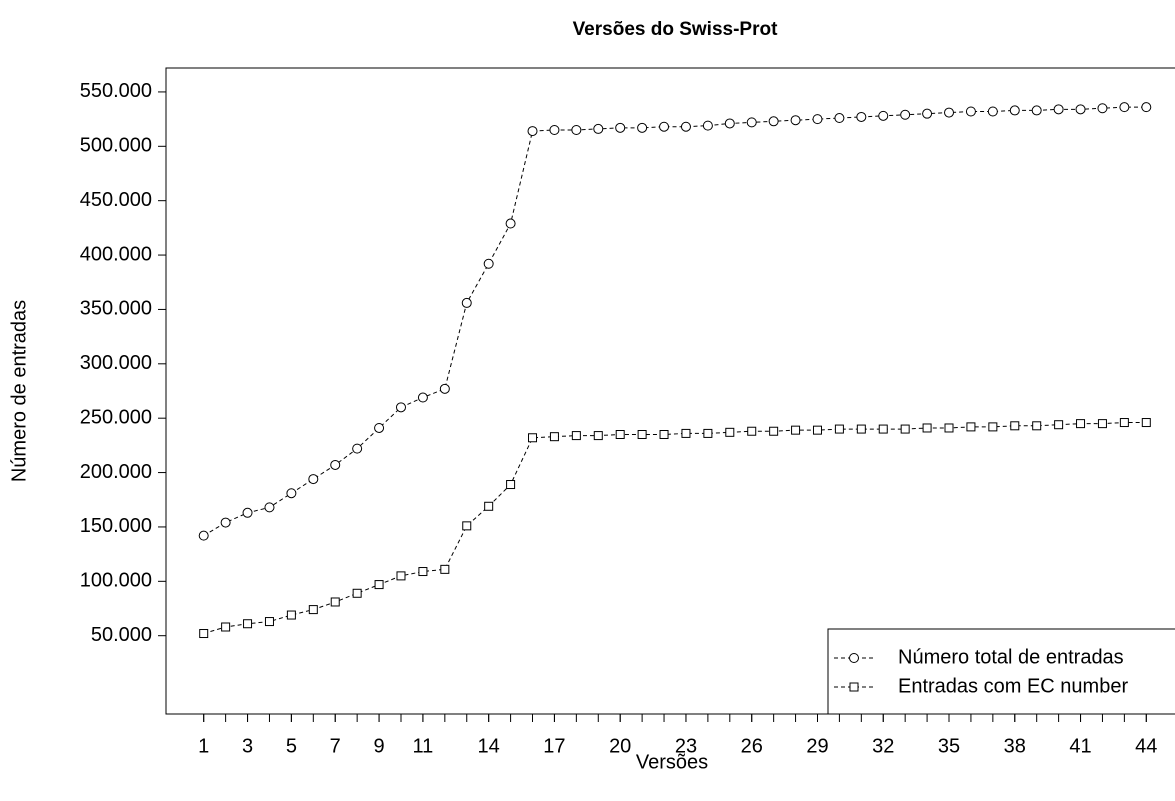 The width and height of the screenshot is (1175, 801). What do you see at coordinates (116, 309) in the screenshot?
I see `y-tick-label: 350.000` at bounding box center [116, 309].